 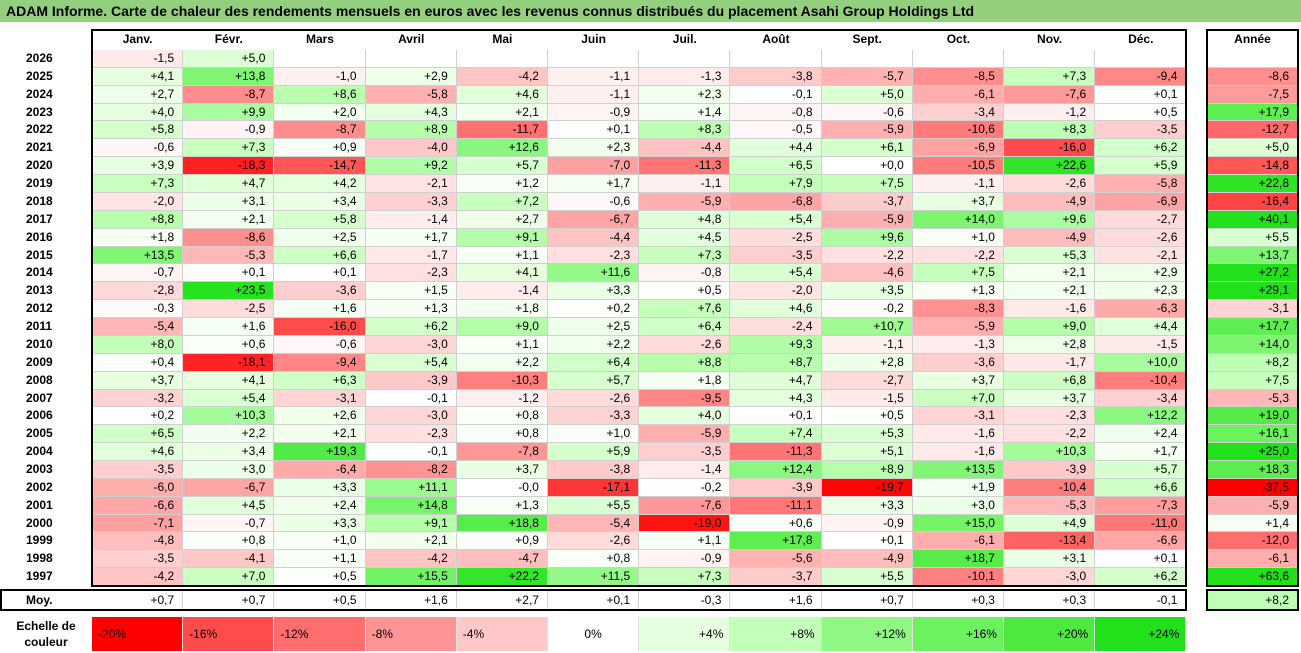 I want to click on heatmap-cell: +2,0, so click(x=320, y=112).